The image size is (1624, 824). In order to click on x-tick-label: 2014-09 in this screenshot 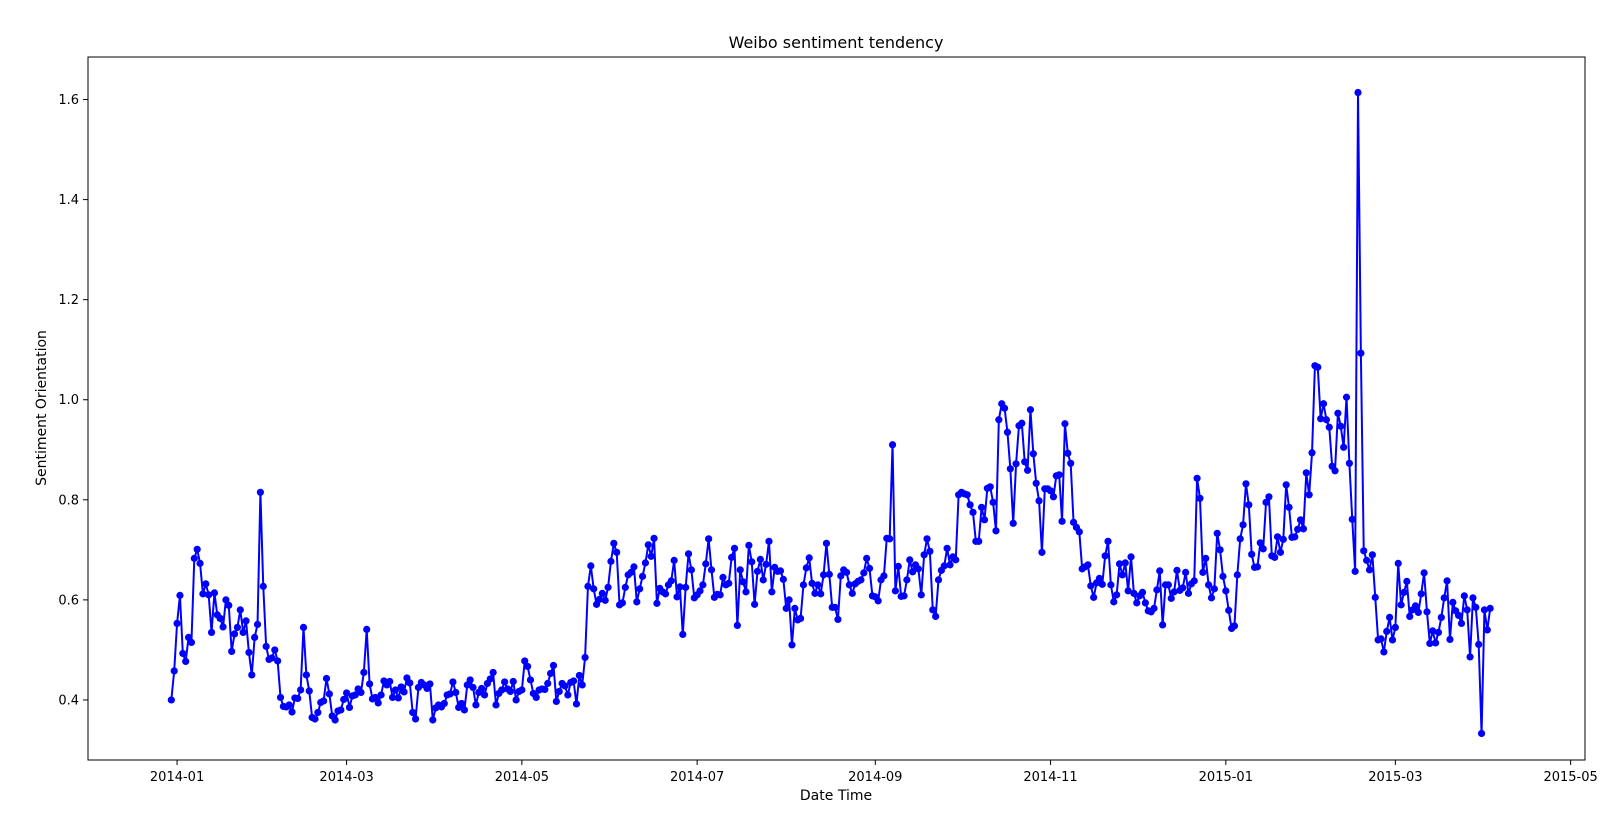, I will do `click(875, 777)`.